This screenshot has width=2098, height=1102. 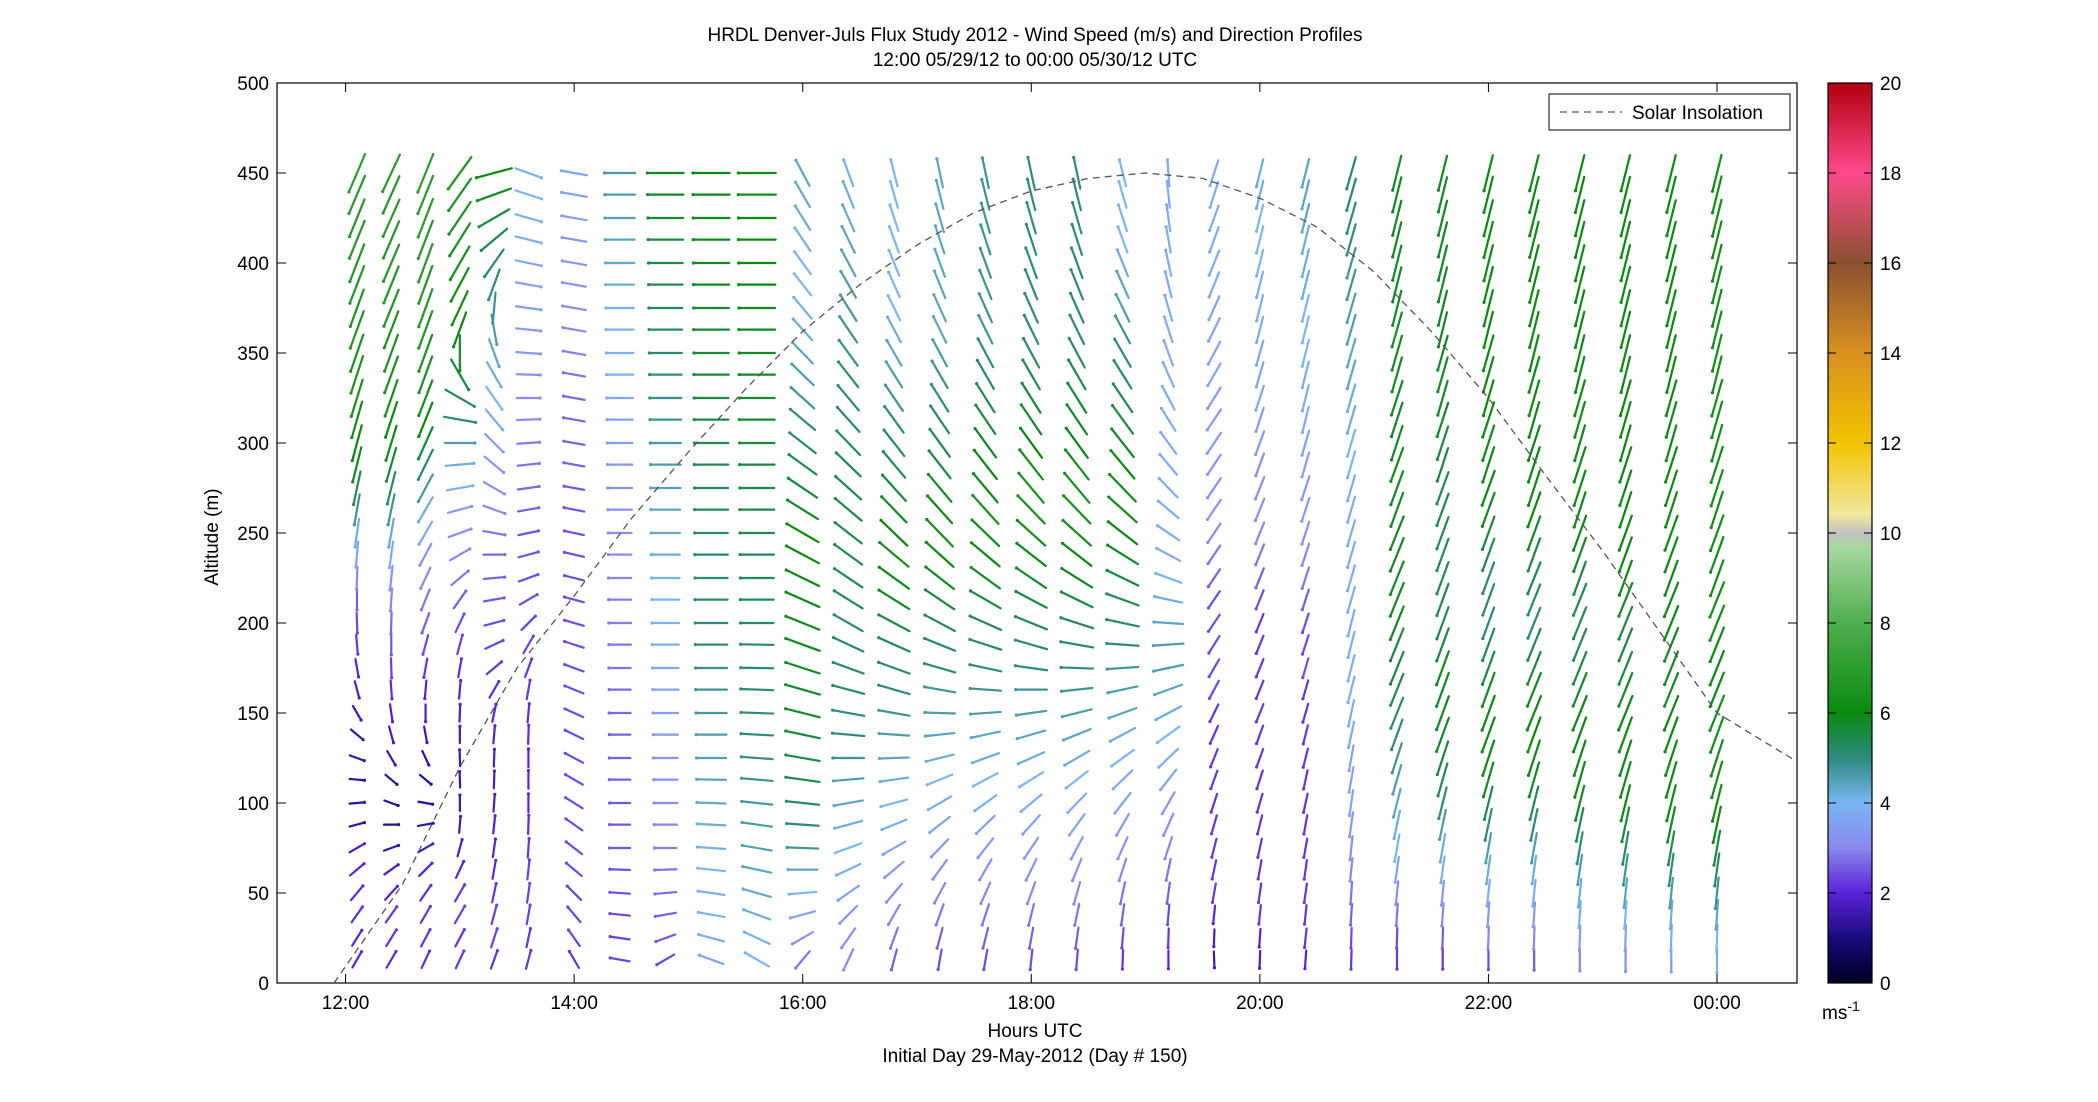 What do you see at coordinates (803, 1003) in the screenshot?
I see `x-tick-label: 16:00` at bounding box center [803, 1003].